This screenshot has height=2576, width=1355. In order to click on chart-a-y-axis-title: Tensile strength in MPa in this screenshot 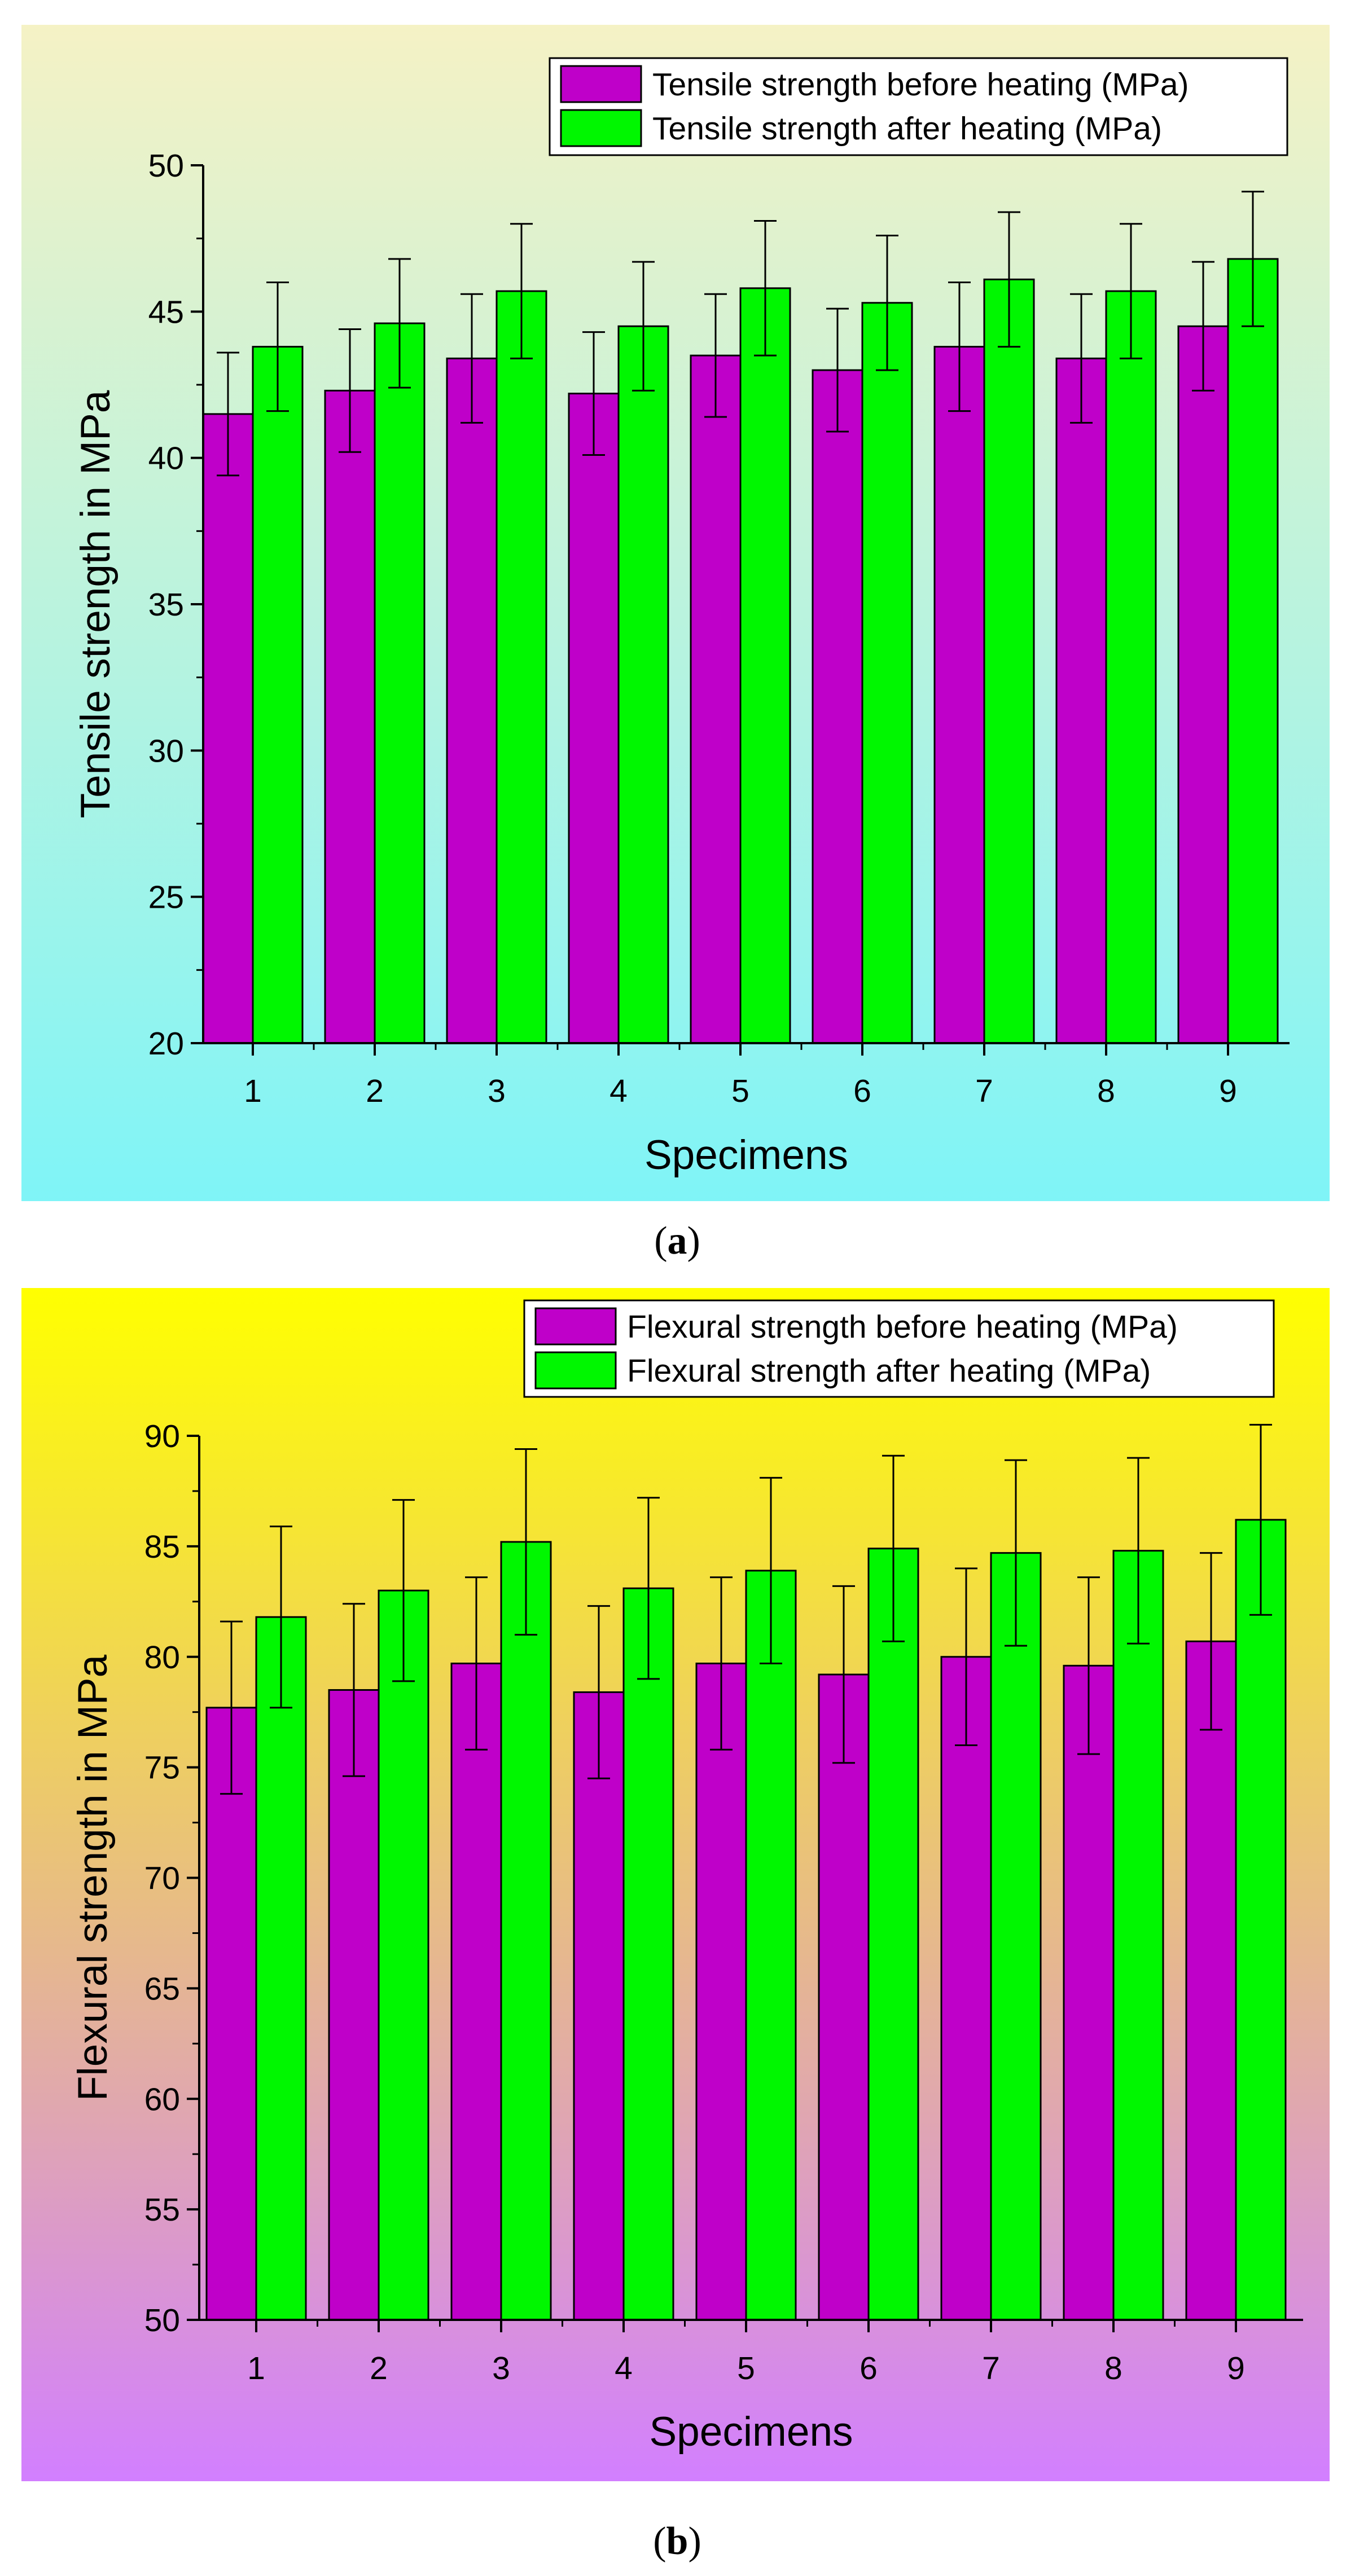, I will do `click(96, 604)`.